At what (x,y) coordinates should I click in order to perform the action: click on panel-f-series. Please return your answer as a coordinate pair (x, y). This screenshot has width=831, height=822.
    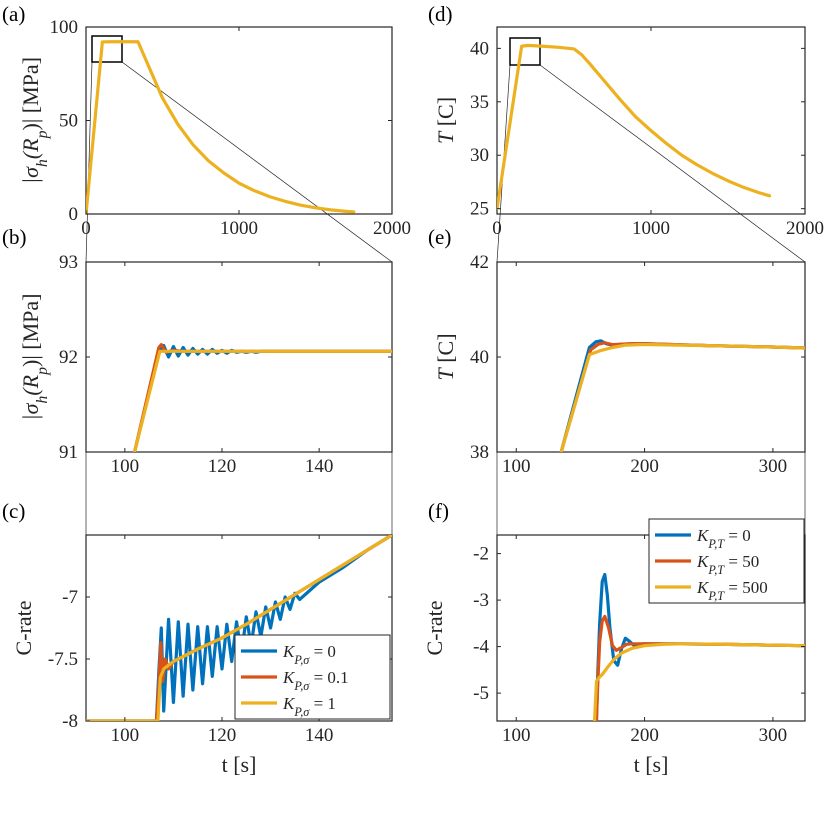
    Looking at the image, I should click on (698, 646).